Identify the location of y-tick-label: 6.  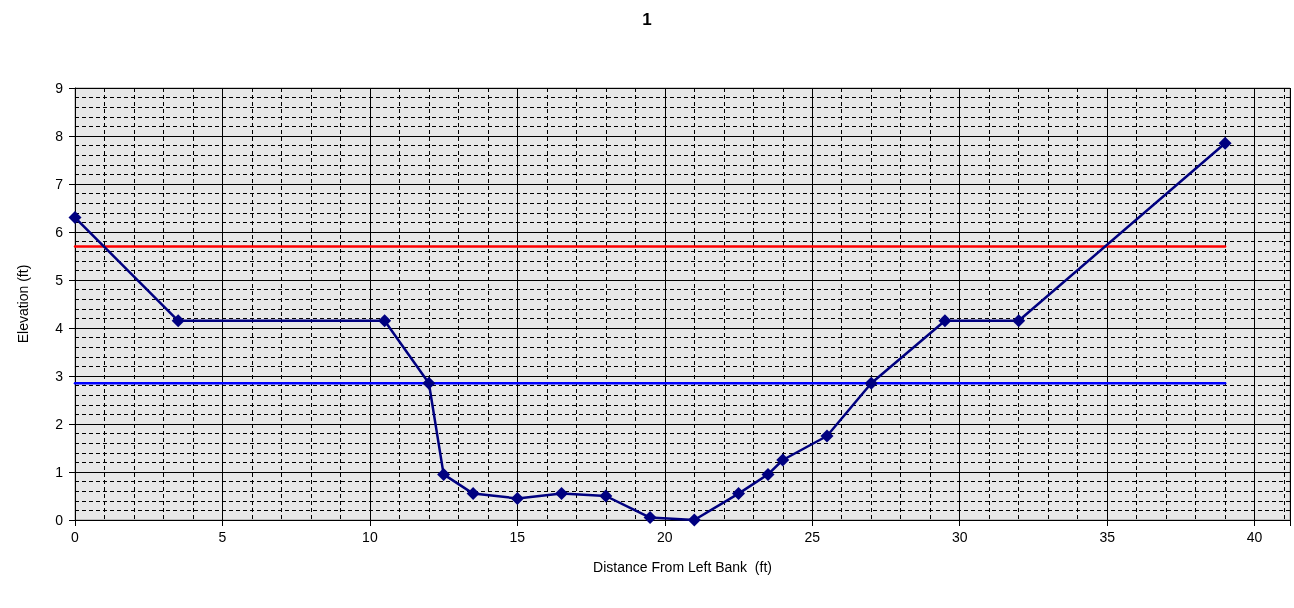
(59, 232).